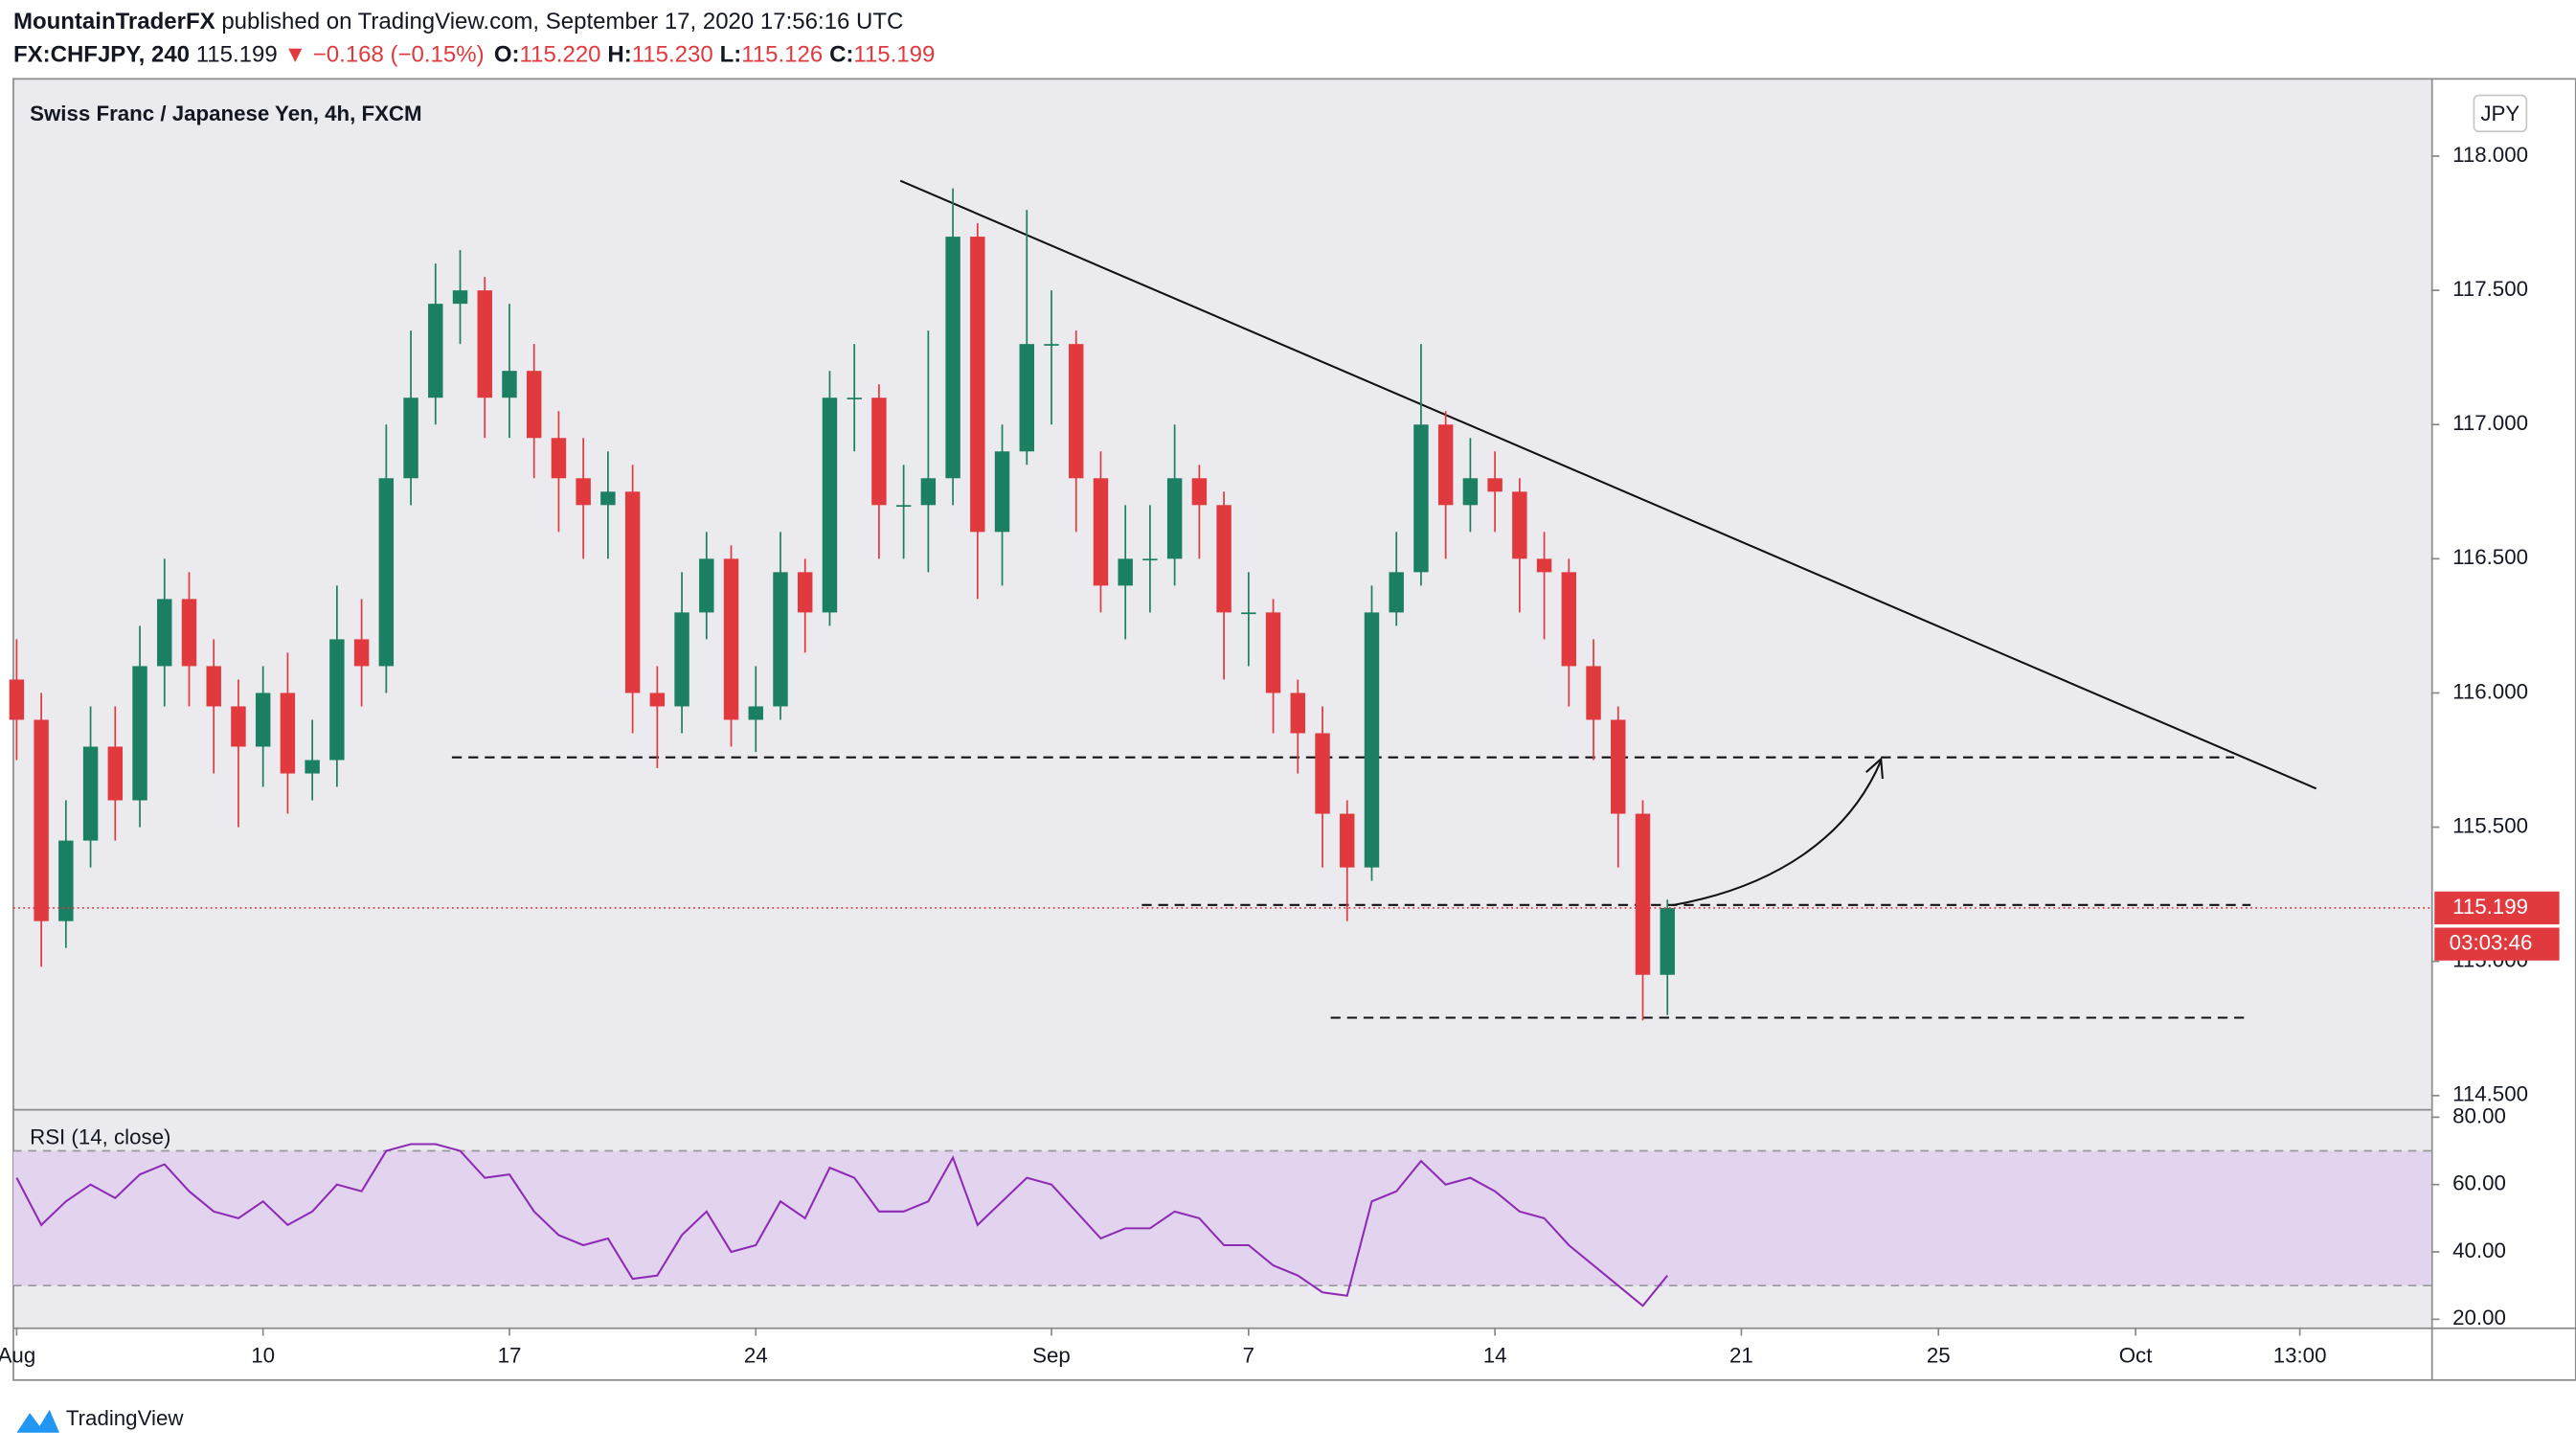 The height and width of the screenshot is (1454, 2576). What do you see at coordinates (125, 1418) in the screenshot?
I see `logo-text: TradingView` at bounding box center [125, 1418].